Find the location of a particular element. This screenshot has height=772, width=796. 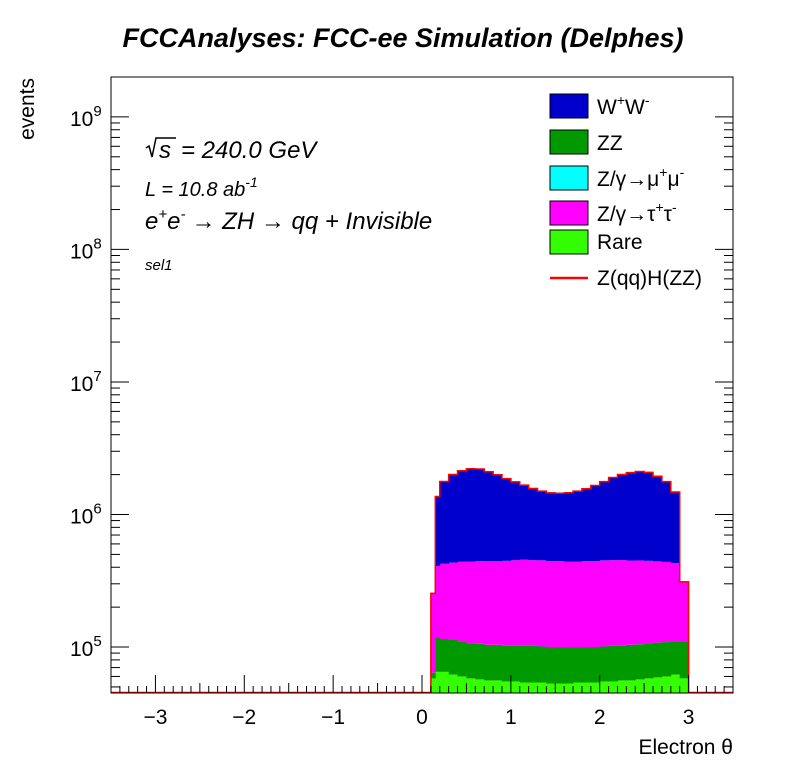

legend-label: ZZ is located at coordinates (610, 143).